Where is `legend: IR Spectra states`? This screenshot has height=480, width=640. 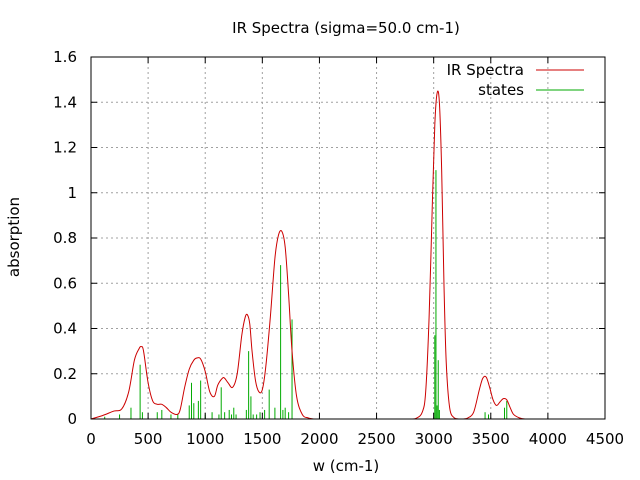
legend: IR Spectra states is located at coordinates (515, 80).